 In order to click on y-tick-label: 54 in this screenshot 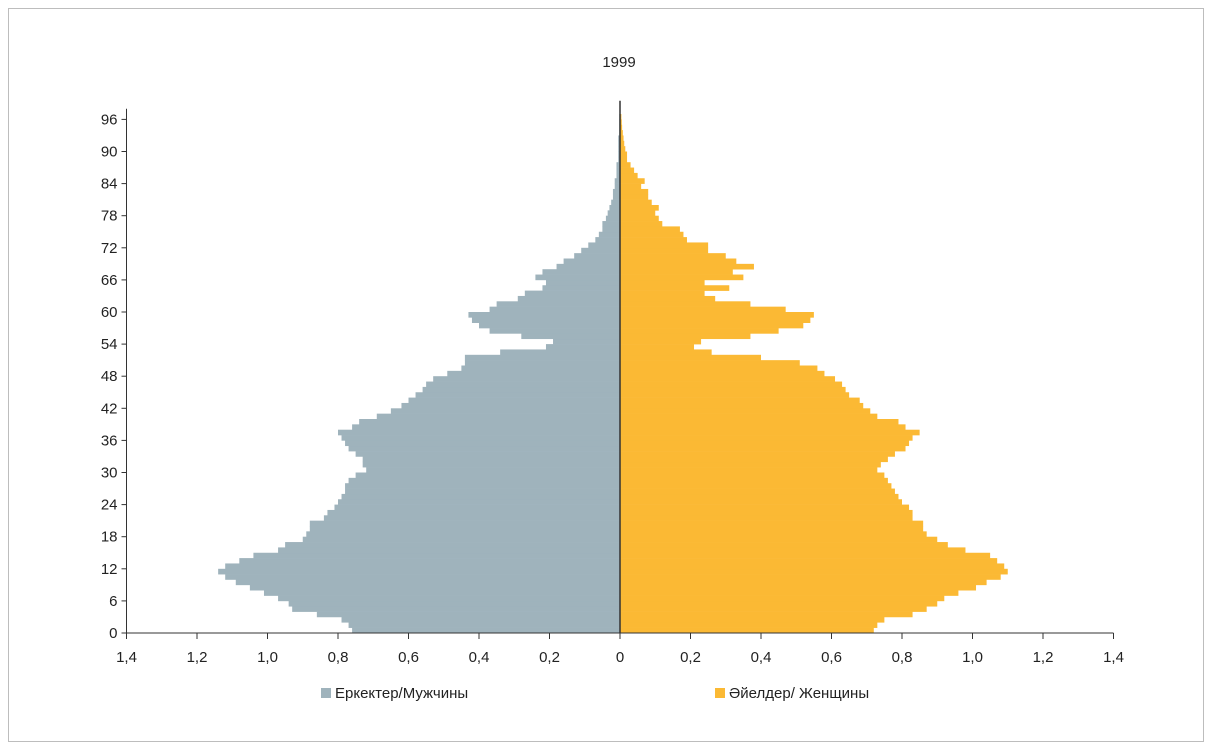, I will do `click(109, 344)`.